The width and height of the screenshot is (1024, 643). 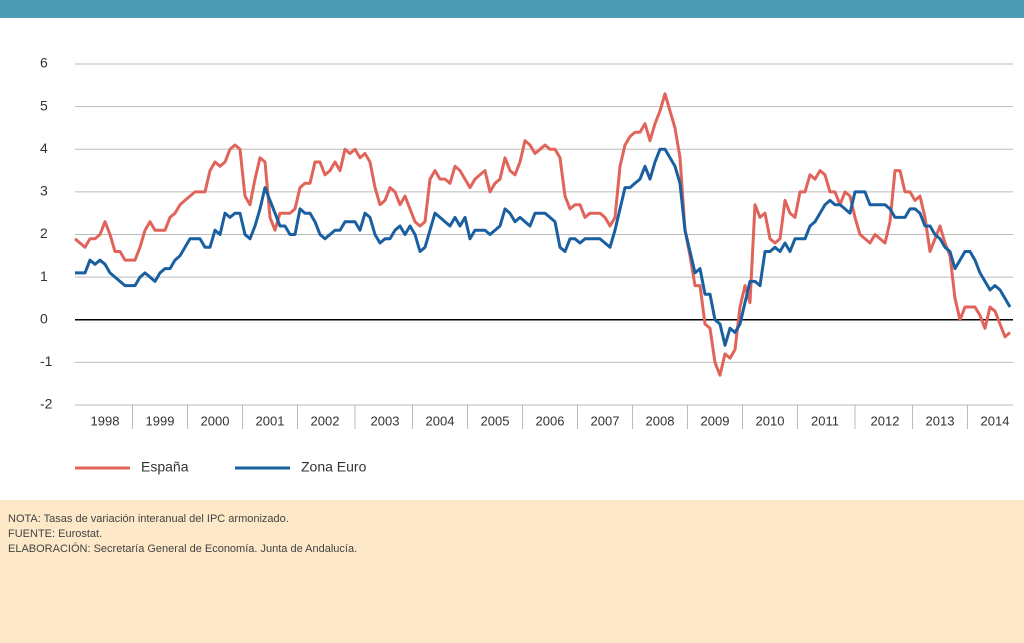 I want to click on legend-label: España, so click(x=165, y=467).